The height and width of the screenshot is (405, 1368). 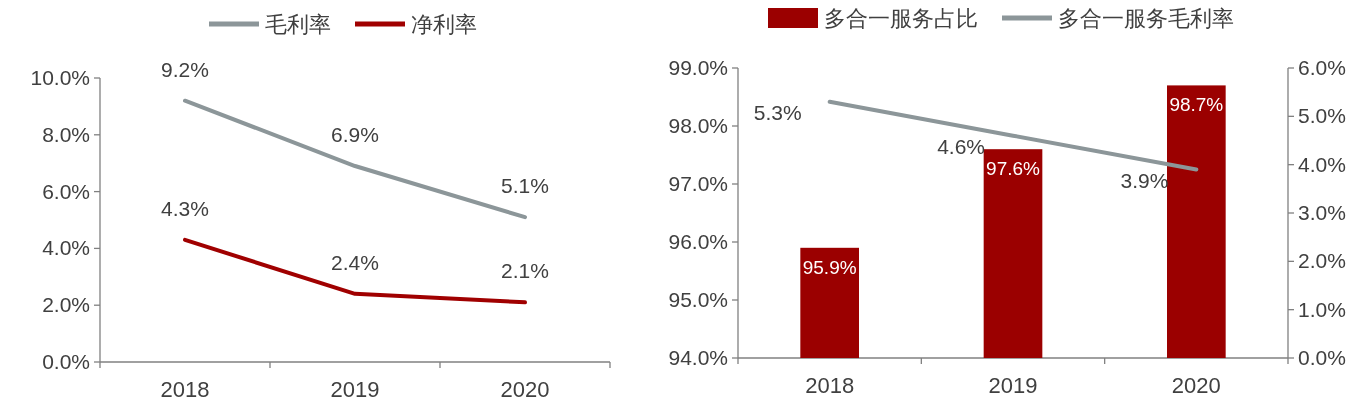 I want to click on data-label: 4.3%, so click(x=185, y=208).